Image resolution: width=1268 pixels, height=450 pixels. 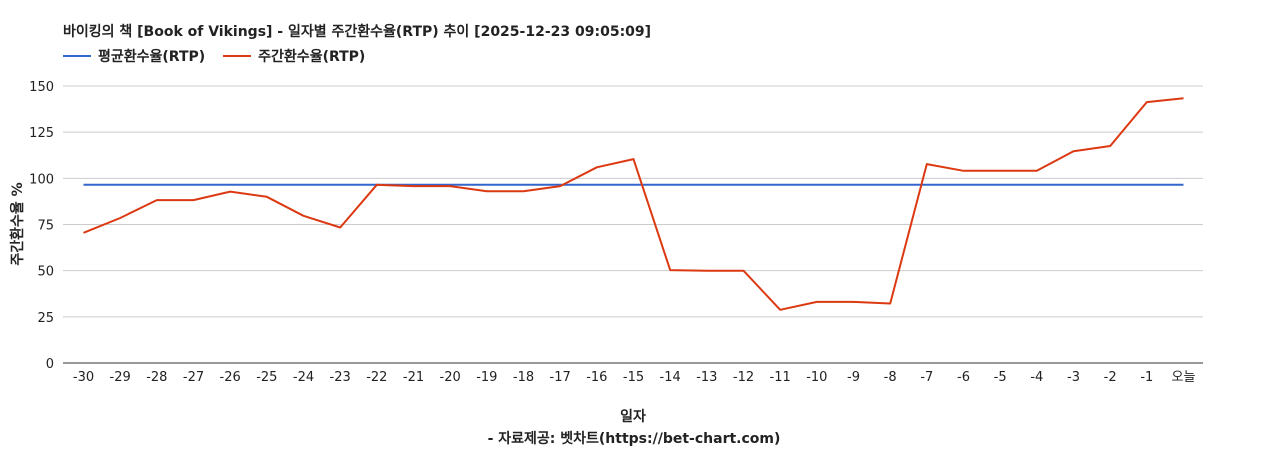 I want to click on legend-swatch-average, so click(x=77, y=56).